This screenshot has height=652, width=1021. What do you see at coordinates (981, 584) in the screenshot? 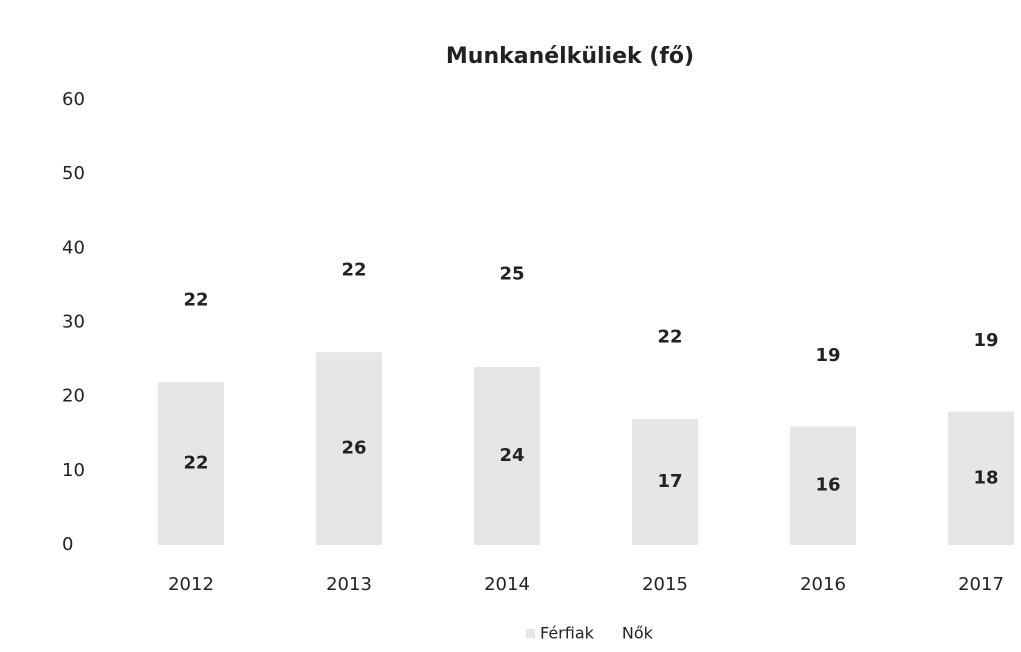
I see `x-tick-label: 2017` at bounding box center [981, 584].